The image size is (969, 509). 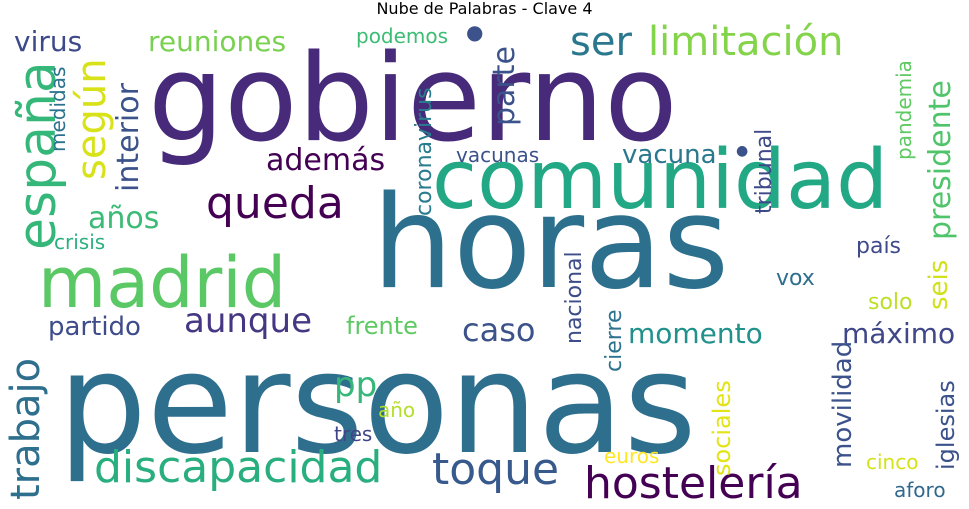 What do you see at coordinates (601, 42) in the screenshot?
I see `word-ser: ser` at bounding box center [601, 42].